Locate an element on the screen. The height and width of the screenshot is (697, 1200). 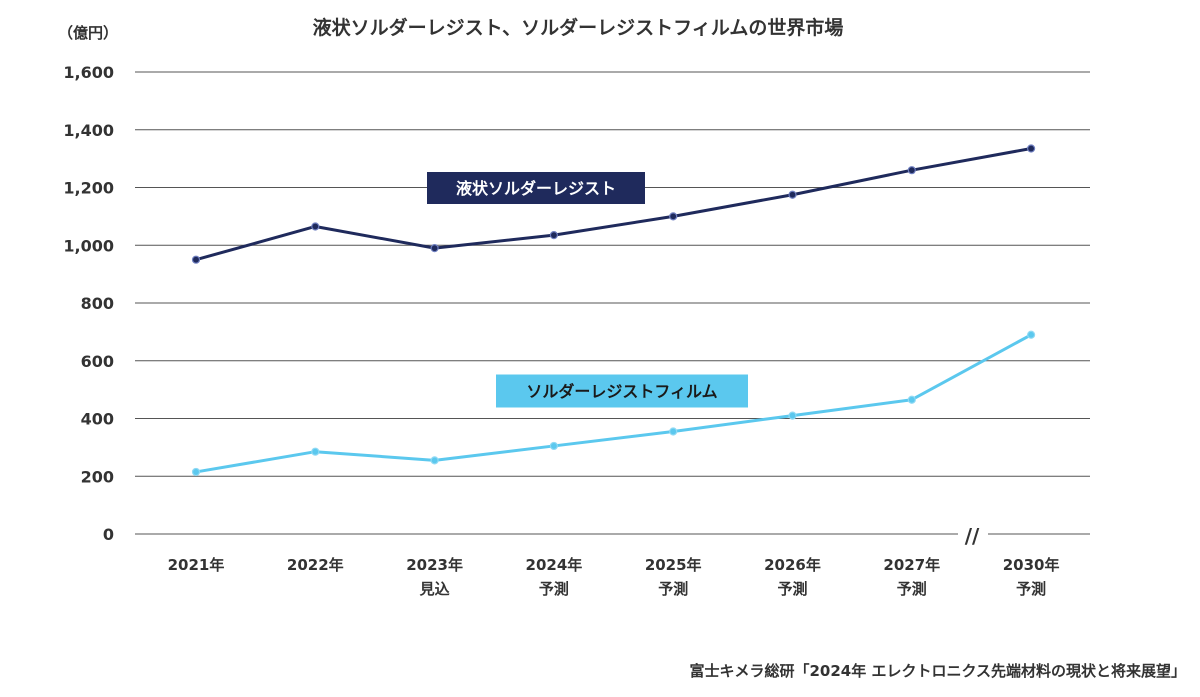
y-tick-label: 200 is located at coordinates (97, 476).